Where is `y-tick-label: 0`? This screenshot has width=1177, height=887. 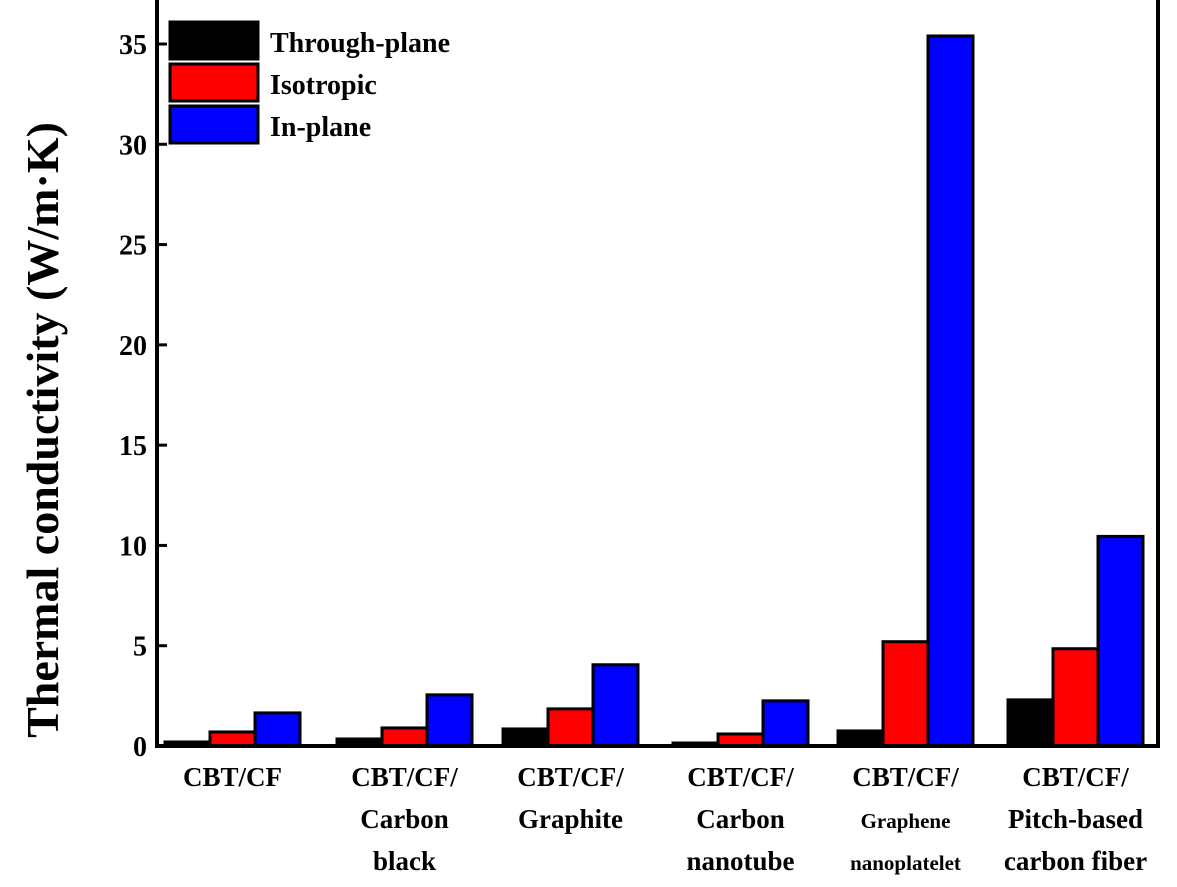 y-tick-label: 0 is located at coordinates (140, 747).